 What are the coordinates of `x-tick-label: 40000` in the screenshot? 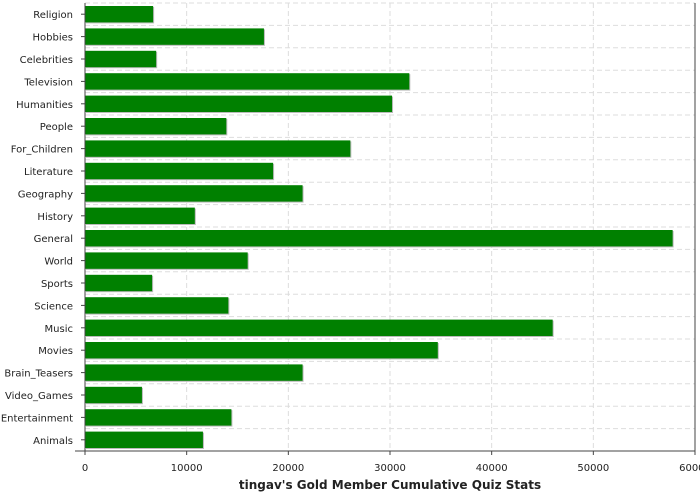 It's located at (492, 468).